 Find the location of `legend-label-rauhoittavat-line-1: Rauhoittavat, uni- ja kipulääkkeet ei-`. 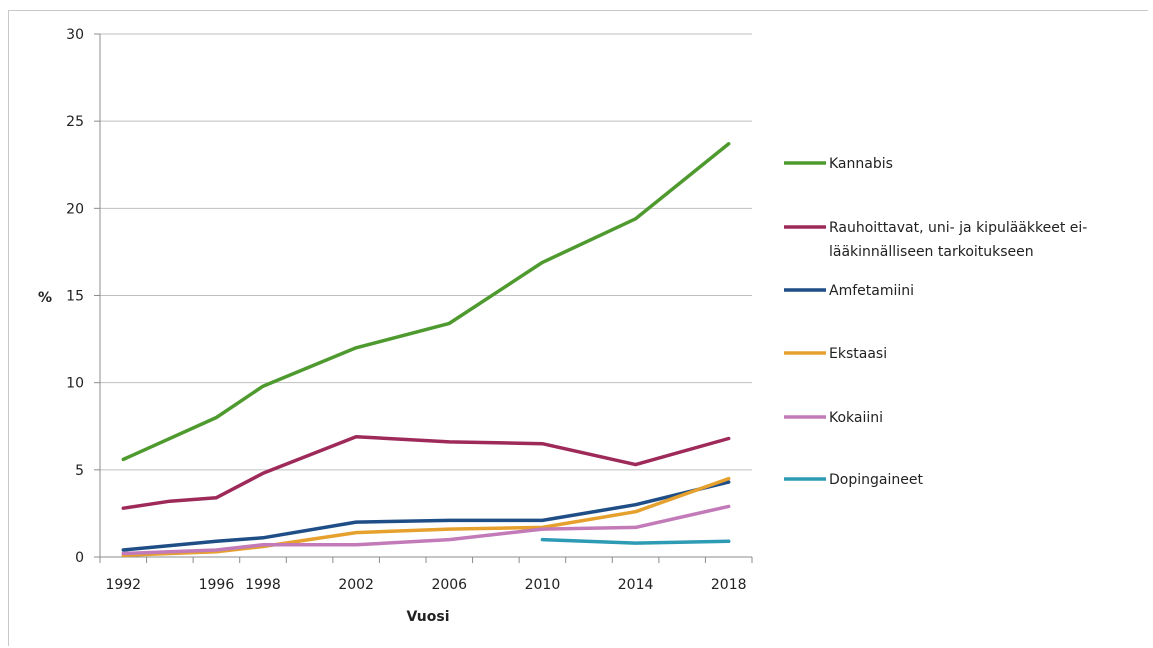

legend-label-rauhoittavat-line-1: Rauhoittavat, uni- ja kipulääkkeet ei- is located at coordinates (958, 228).